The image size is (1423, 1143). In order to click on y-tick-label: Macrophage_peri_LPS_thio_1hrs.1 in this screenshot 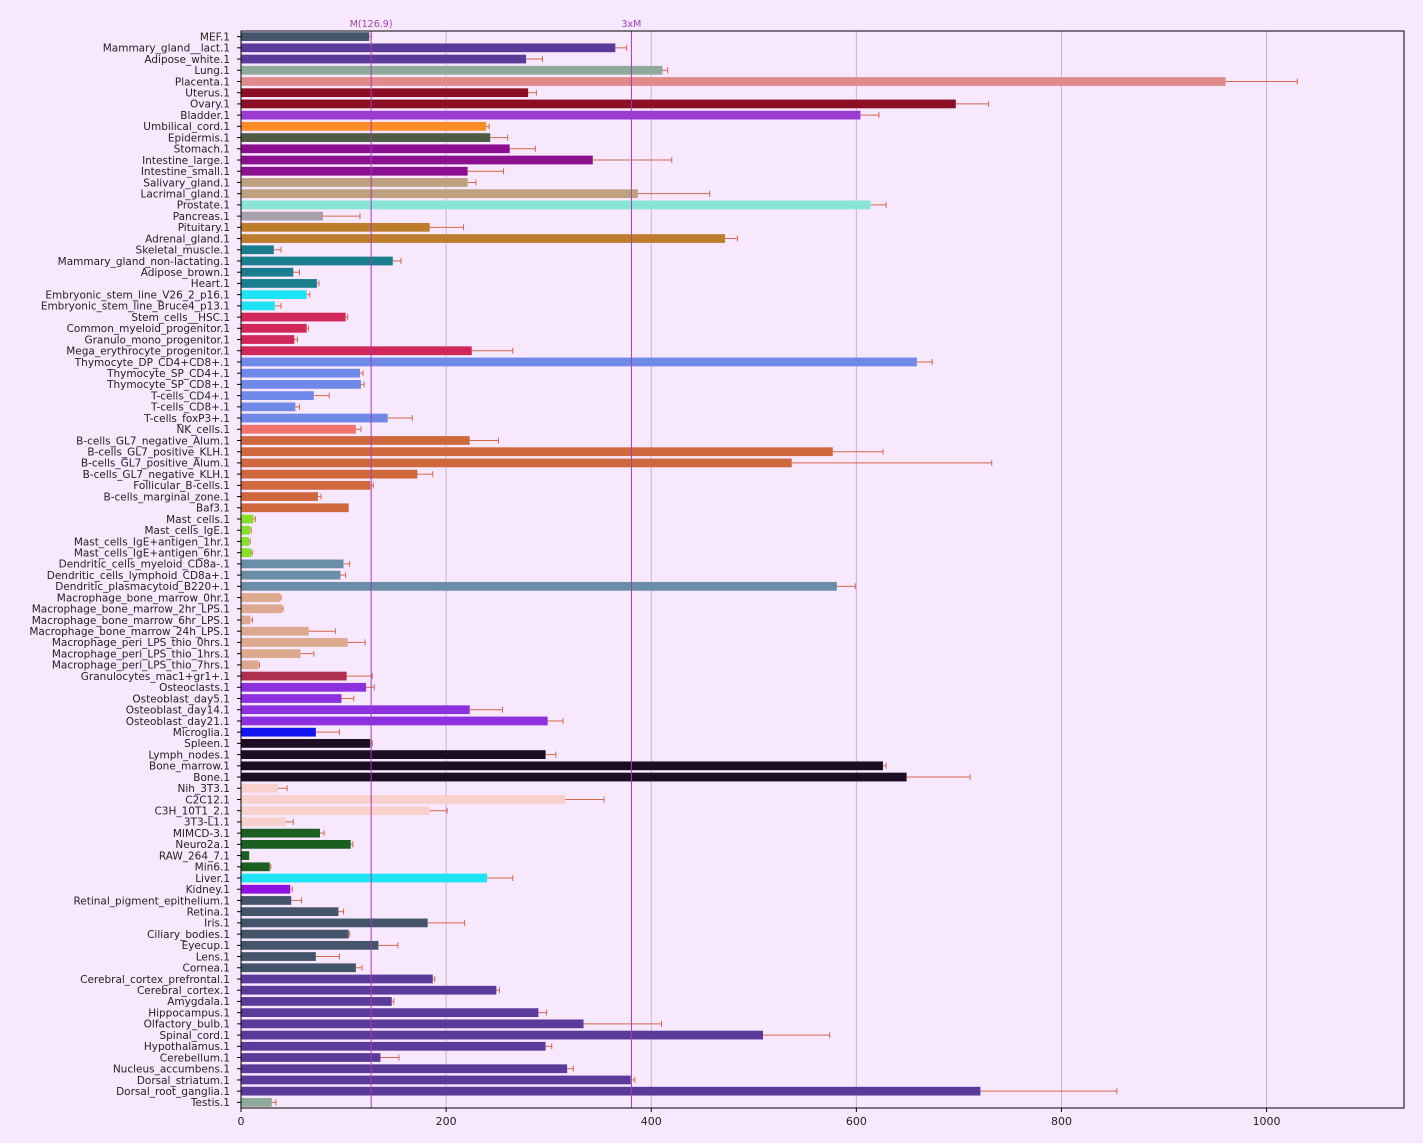, I will do `click(141, 654)`.